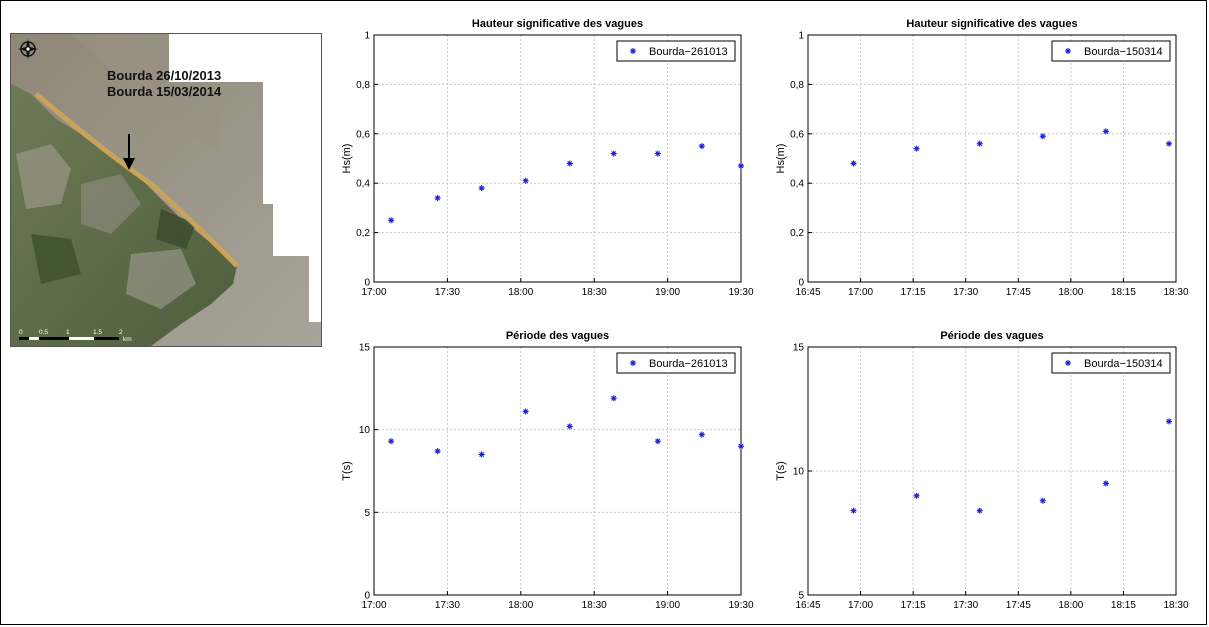 Image resolution: width=1209 pixels, height=627 pixels. Describe the element at coordinates (43, 332) in the screenshot. I see `scale-label-1: 0.5` at that location.